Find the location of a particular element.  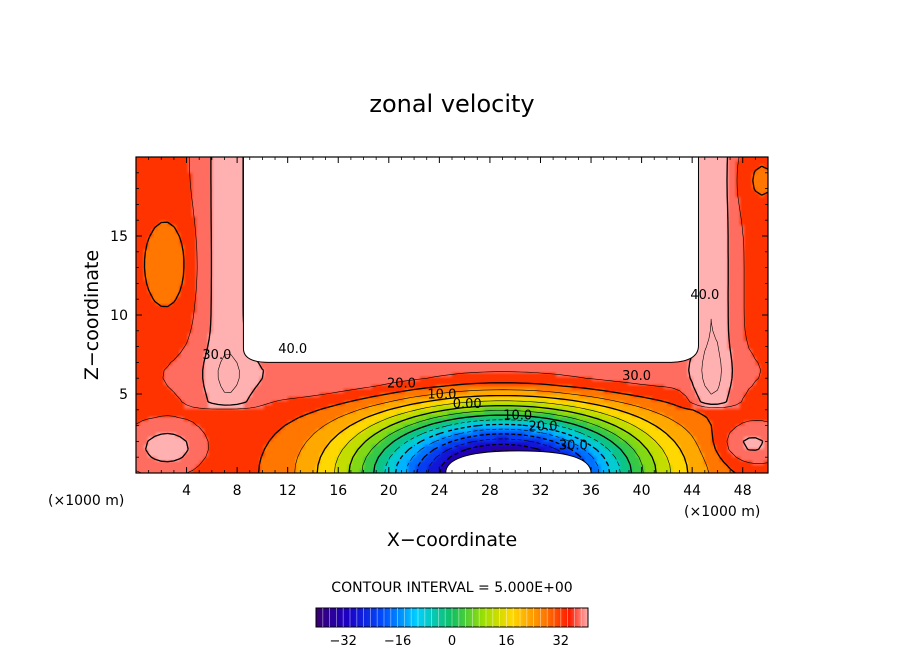

colorbar-tick-label: −16 is located at coordinates (397, 641).